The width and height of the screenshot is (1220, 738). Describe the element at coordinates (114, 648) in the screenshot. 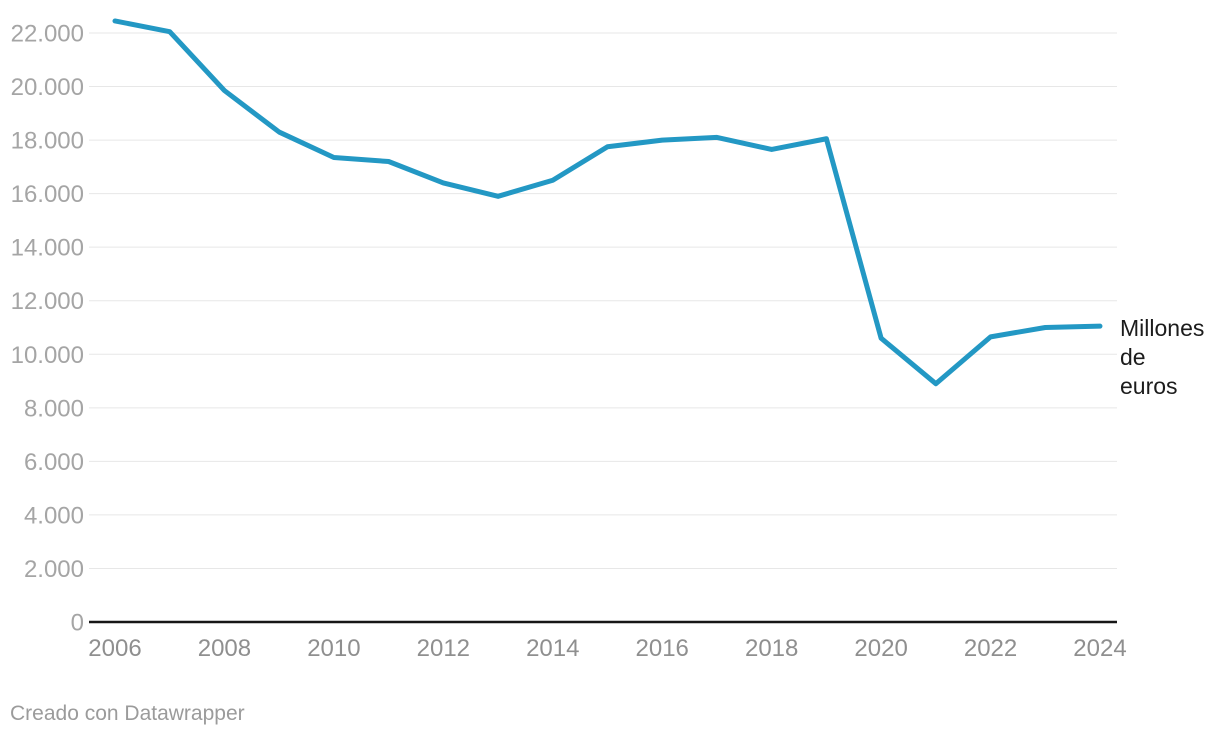

I see `x-tick-label: 2006` at that location.